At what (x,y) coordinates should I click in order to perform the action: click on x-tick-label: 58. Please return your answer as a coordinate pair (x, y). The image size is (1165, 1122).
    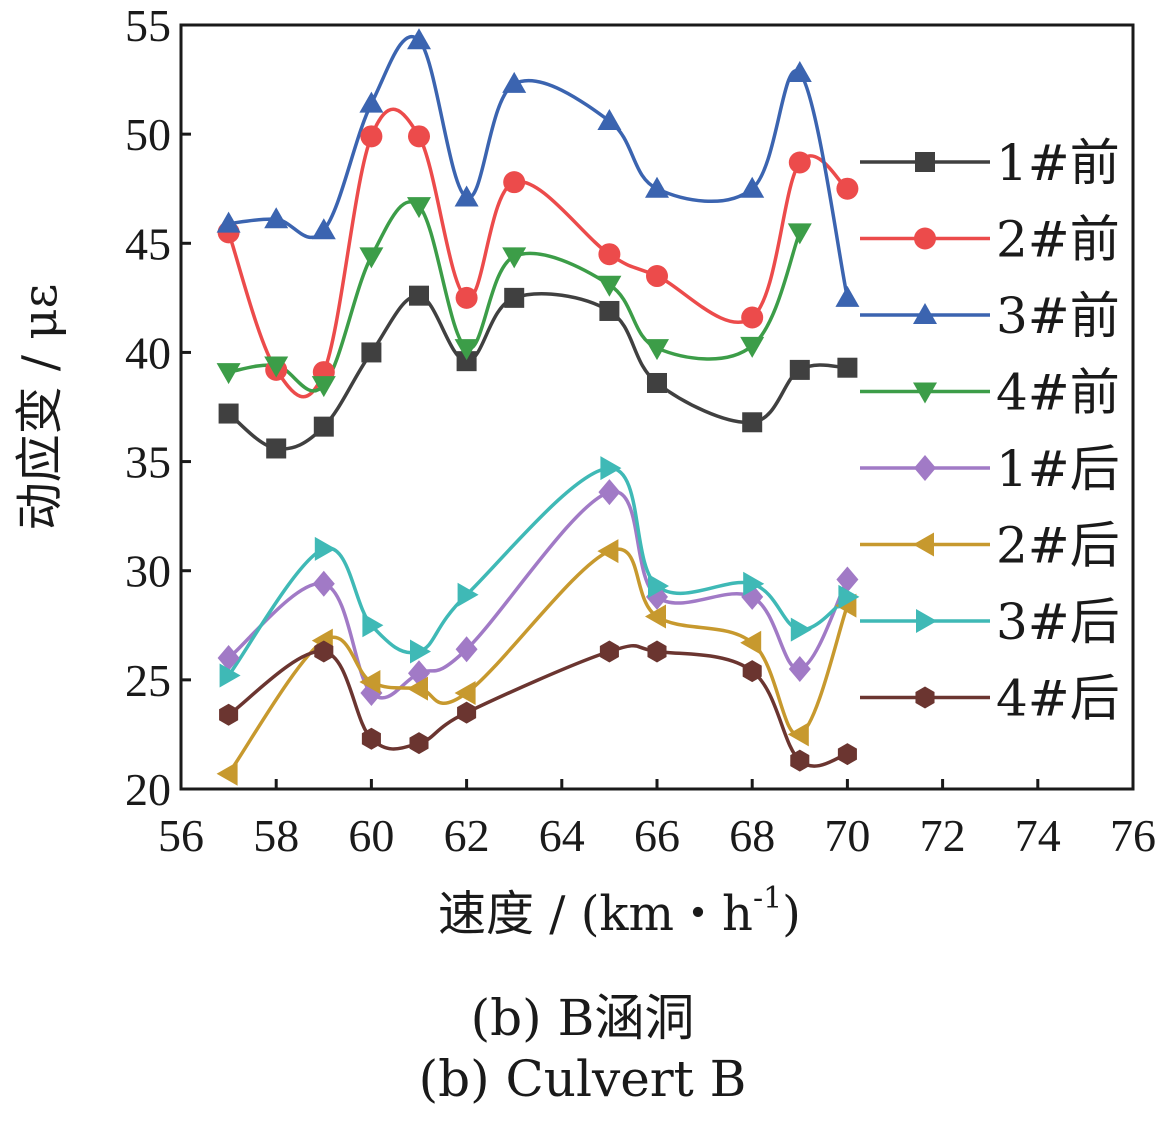
    Looking at the image, I should click on (276, 835).